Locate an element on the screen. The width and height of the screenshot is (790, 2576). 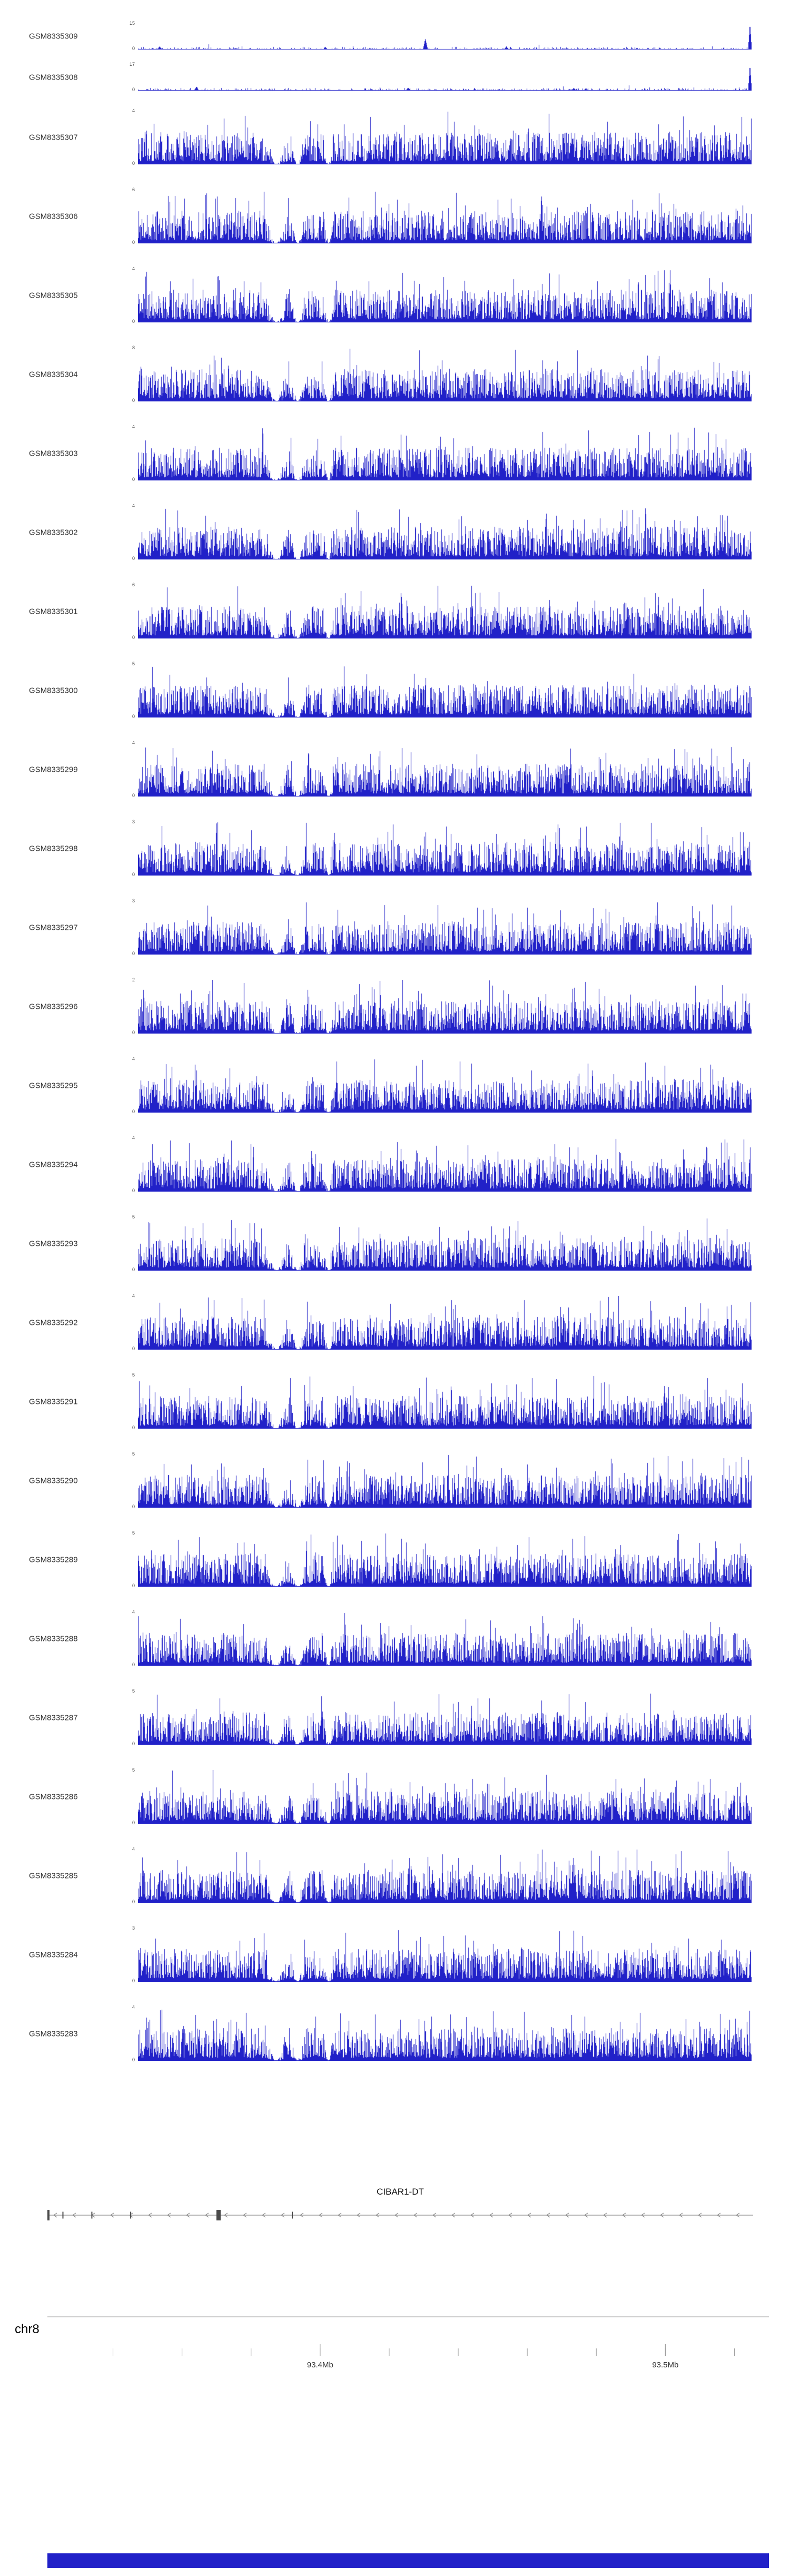
coverage-track-row: GSM8335290 5 0 is located at coordinates (395, 1480).